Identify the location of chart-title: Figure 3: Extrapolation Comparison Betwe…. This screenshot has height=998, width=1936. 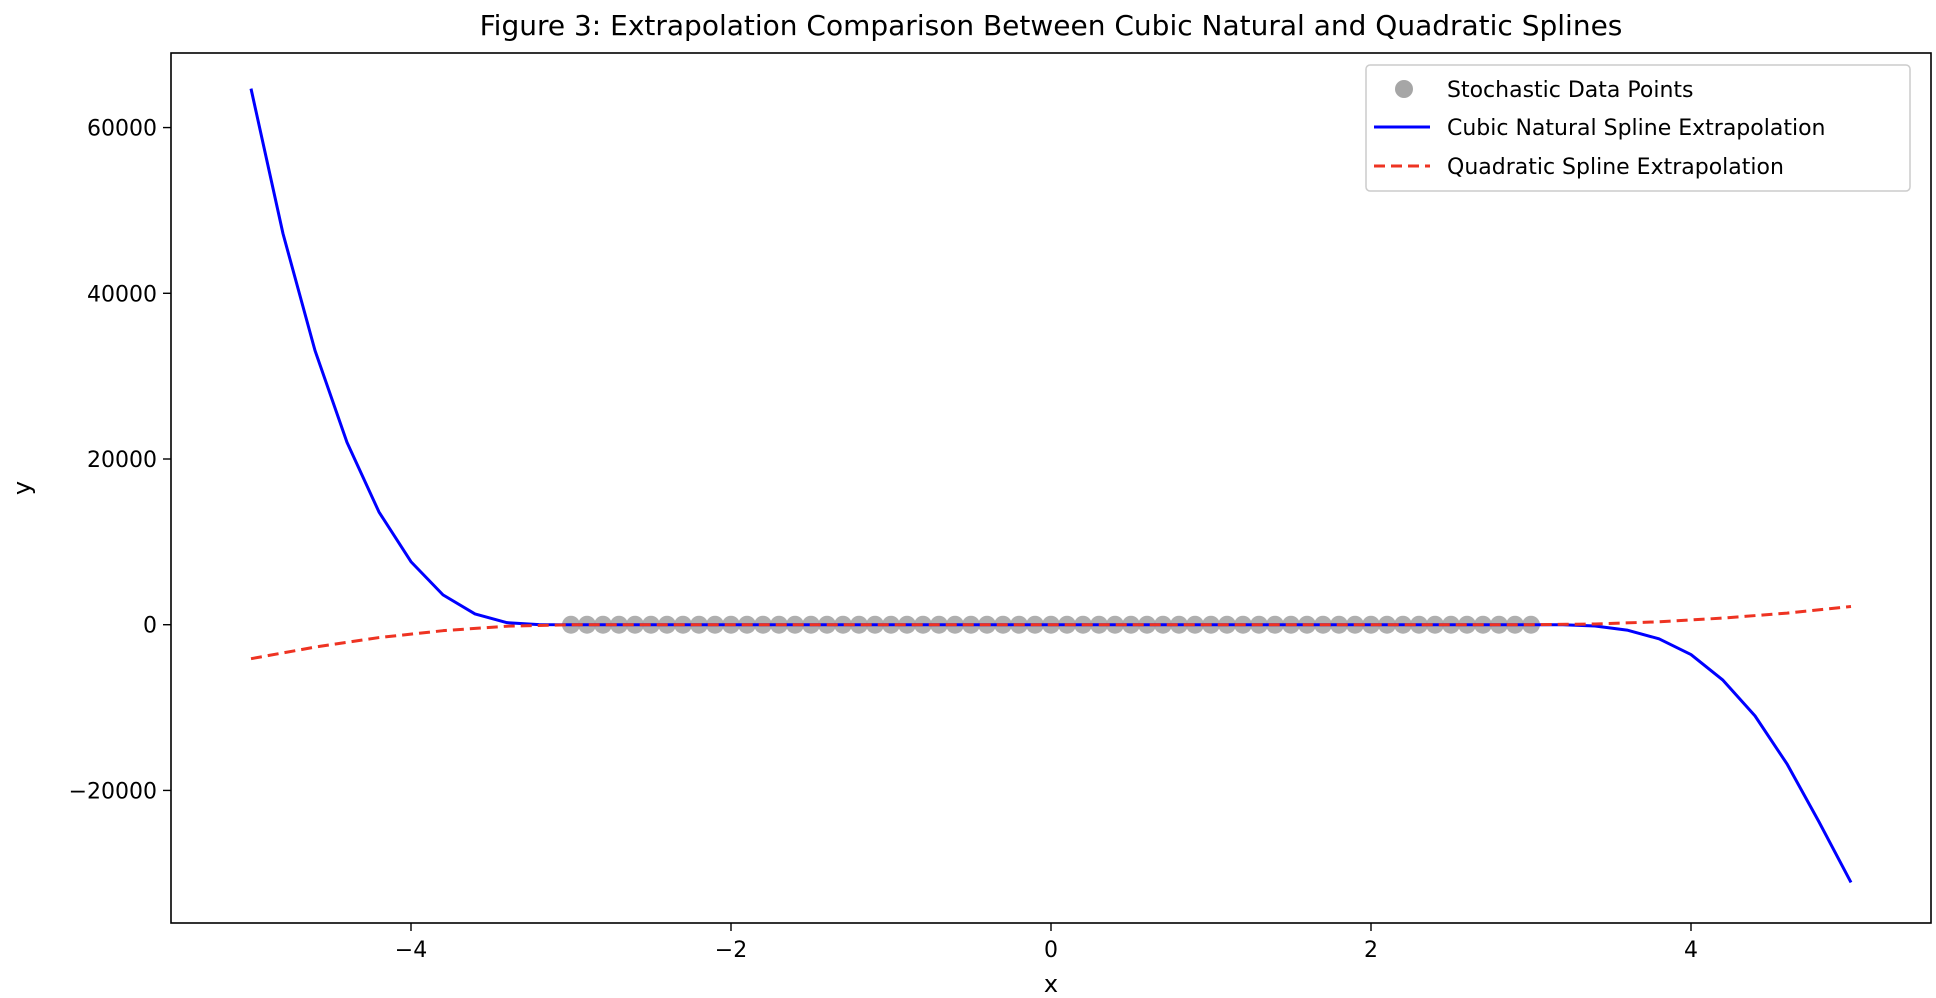
(1051, 25).